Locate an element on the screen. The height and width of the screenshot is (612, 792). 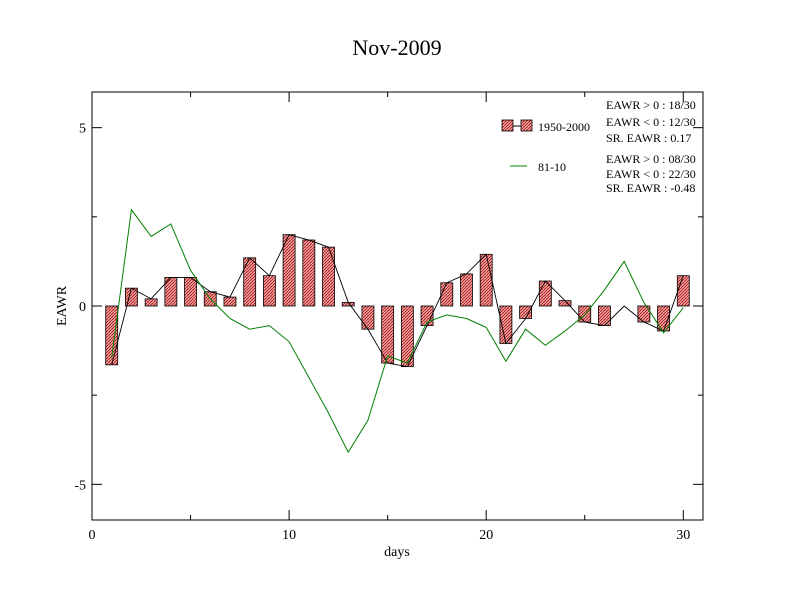
x-tick-label: 20 is located at coordinates (486, 535).